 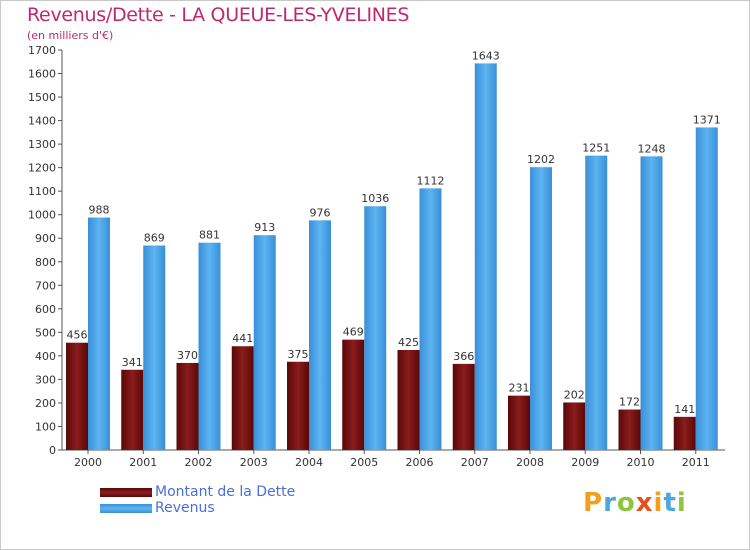 What do you see at coordinates (42, 121) in the screenshot?
I see `y-tick-label: 1400` at bounding box center [42, 121].